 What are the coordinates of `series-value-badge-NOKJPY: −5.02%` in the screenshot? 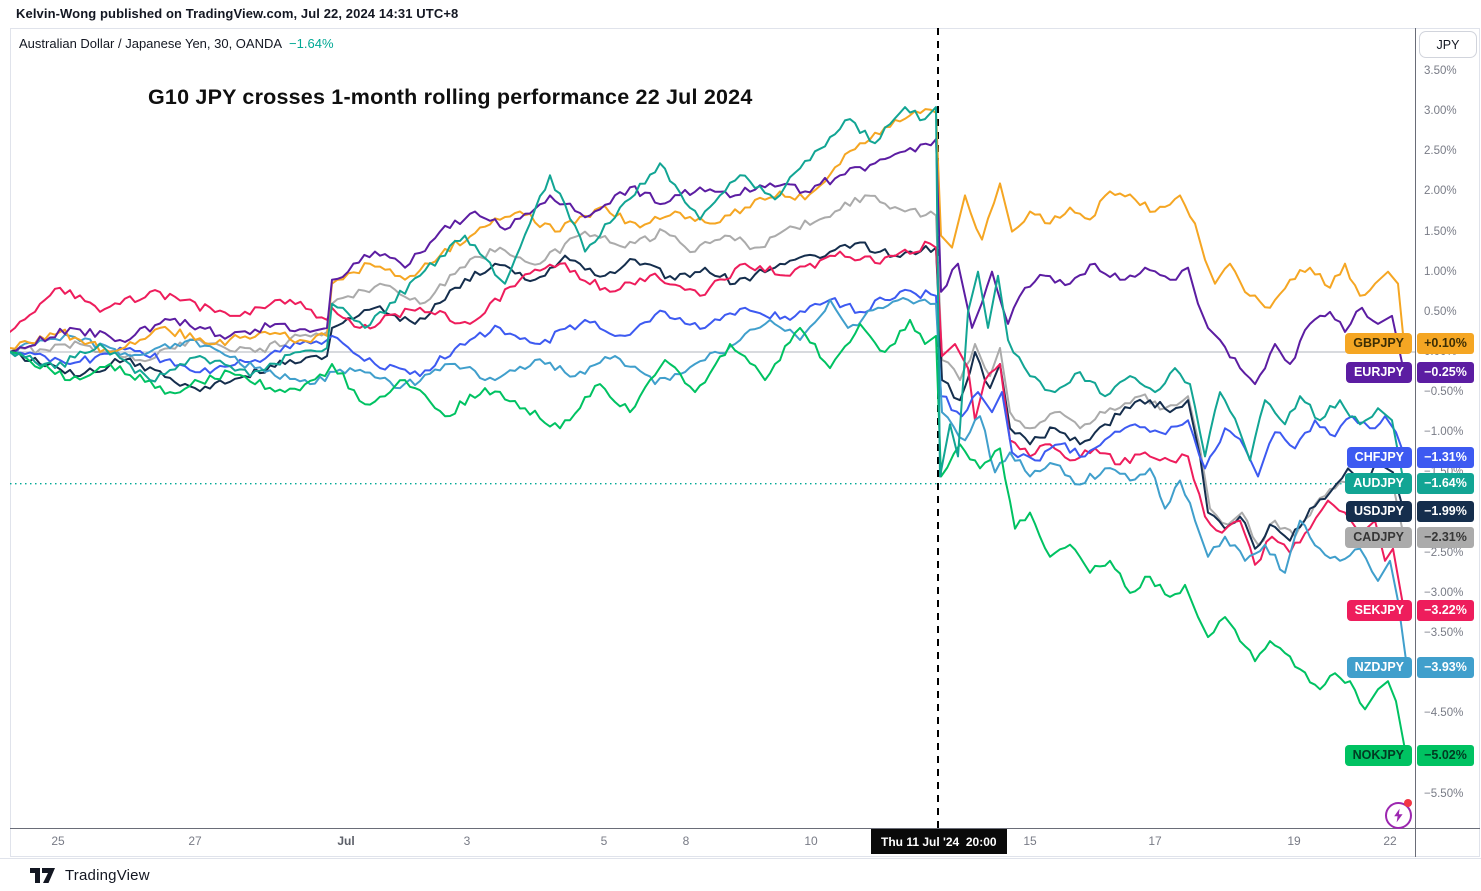 It's located at (1445, 755).